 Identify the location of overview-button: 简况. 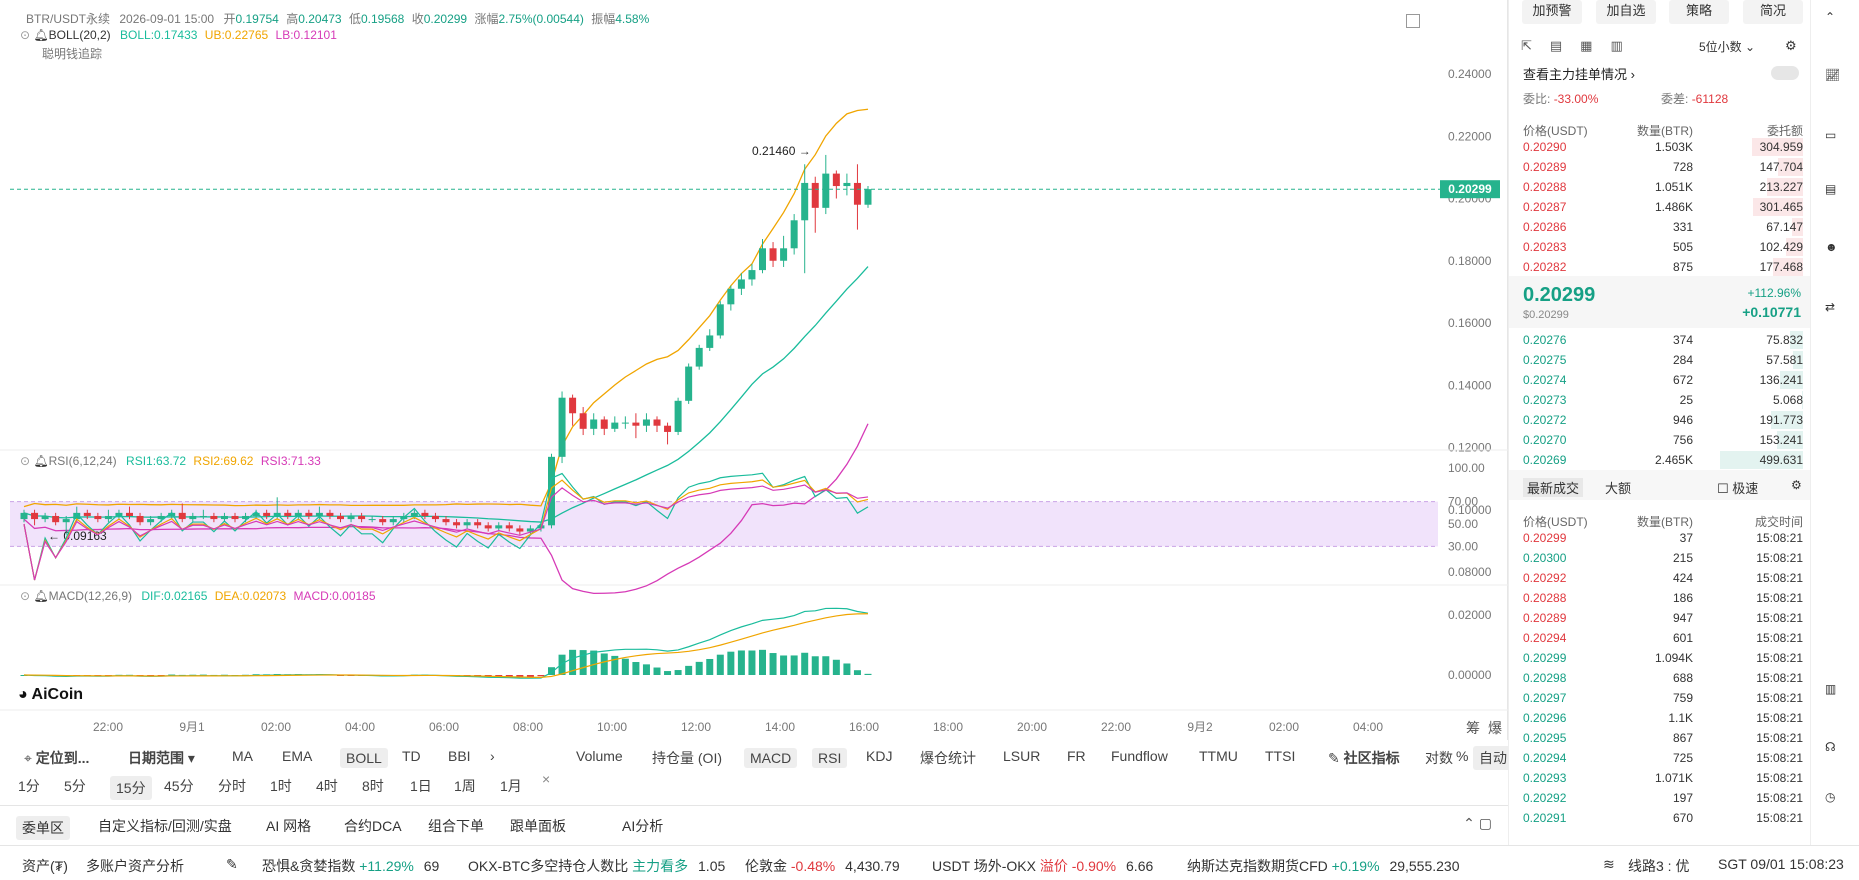
(1773, 12).